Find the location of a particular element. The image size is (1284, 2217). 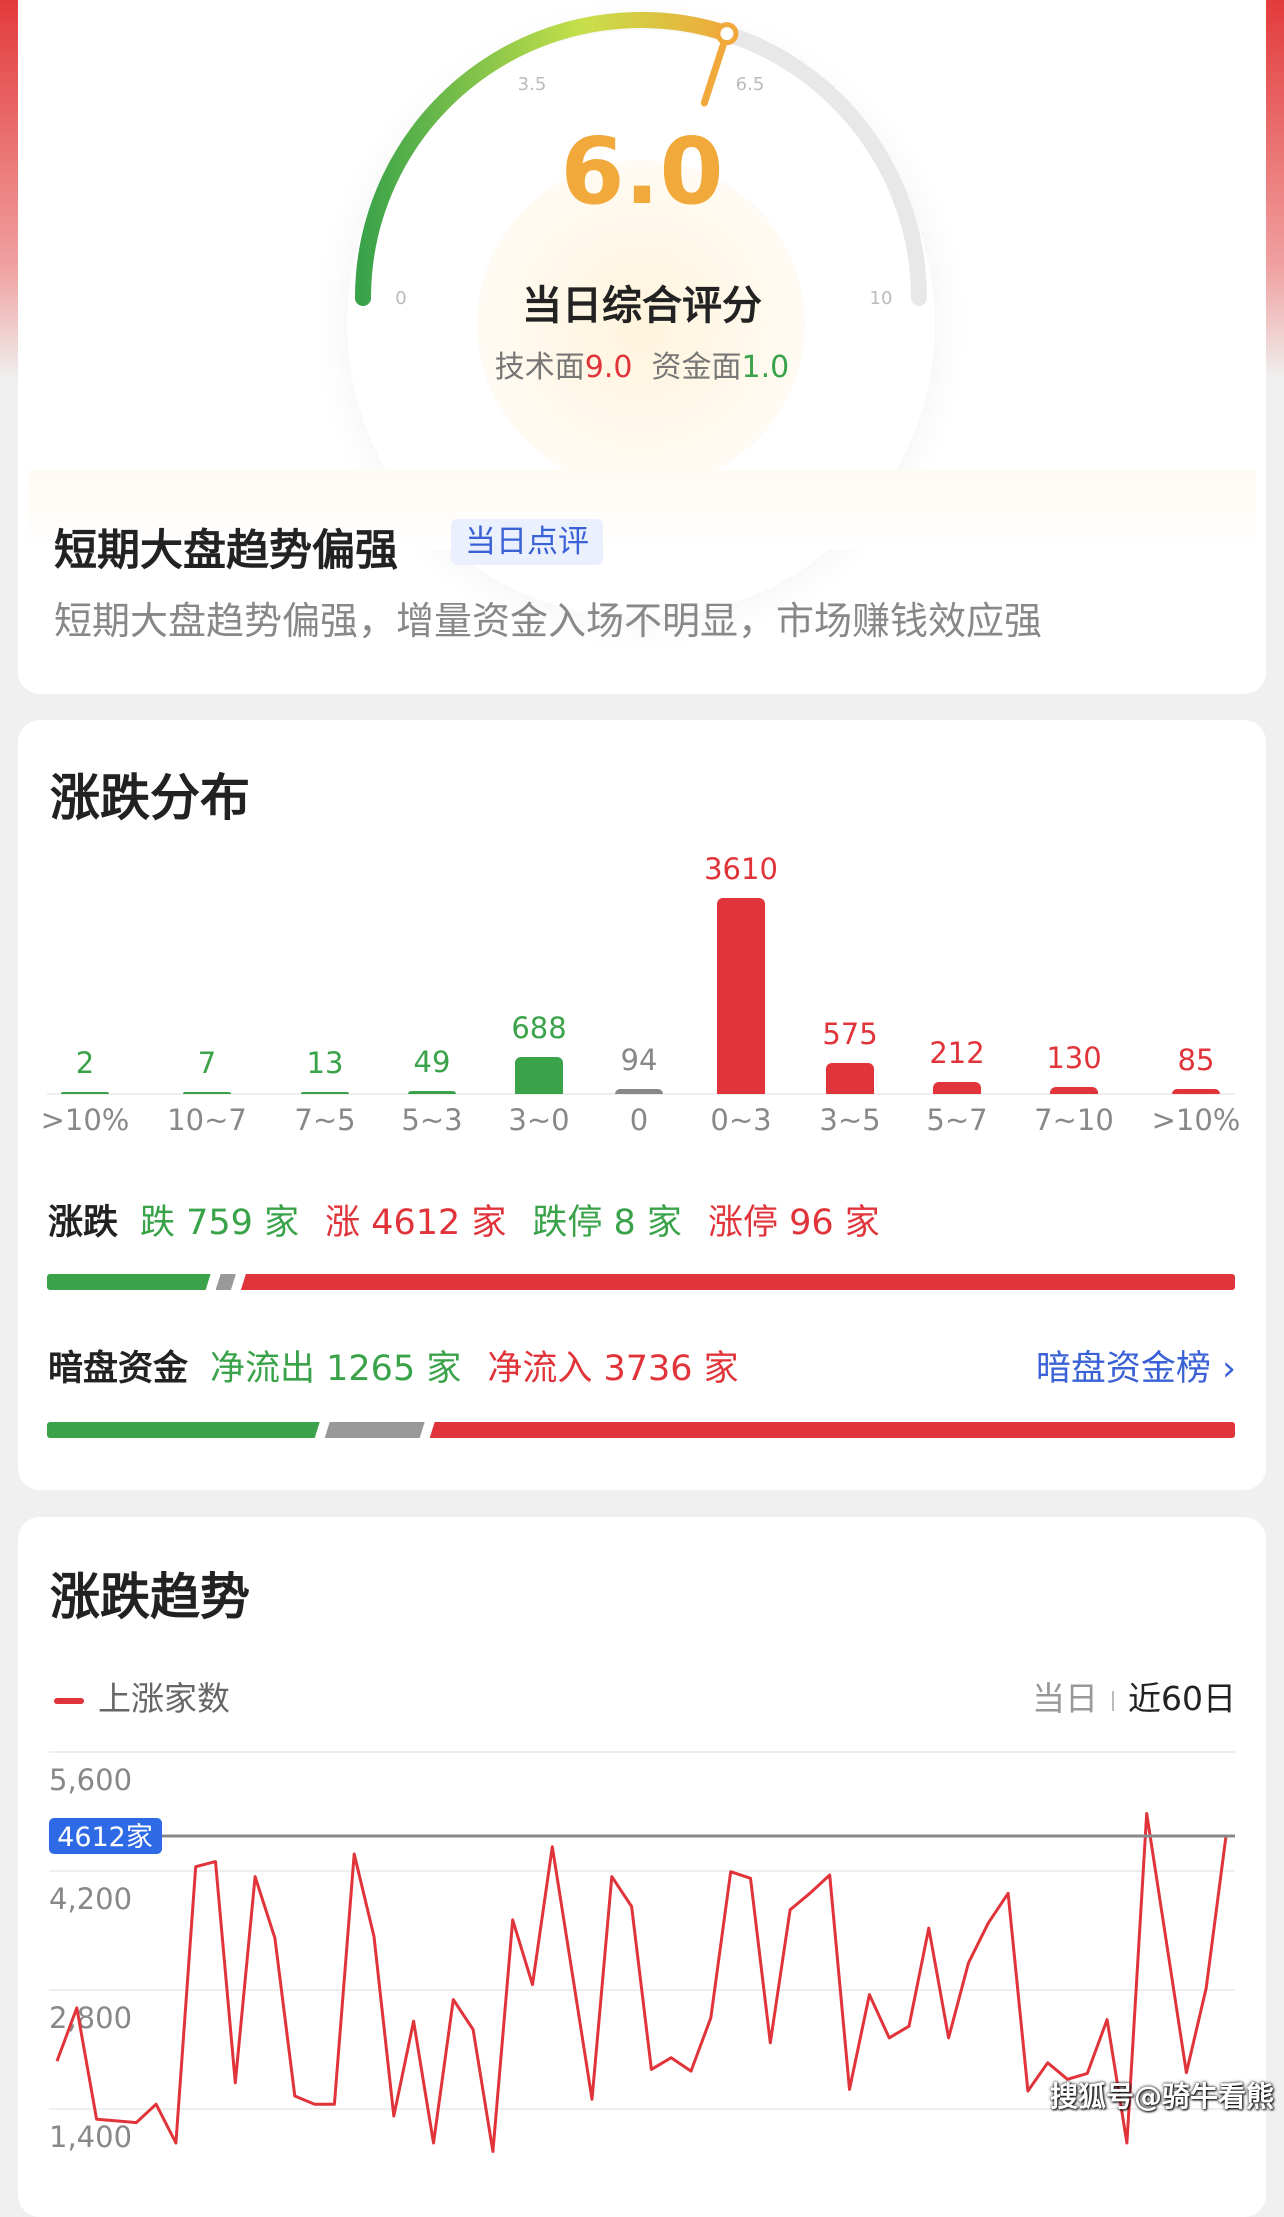

neutral-segment is located at coordinates (375, 1430).